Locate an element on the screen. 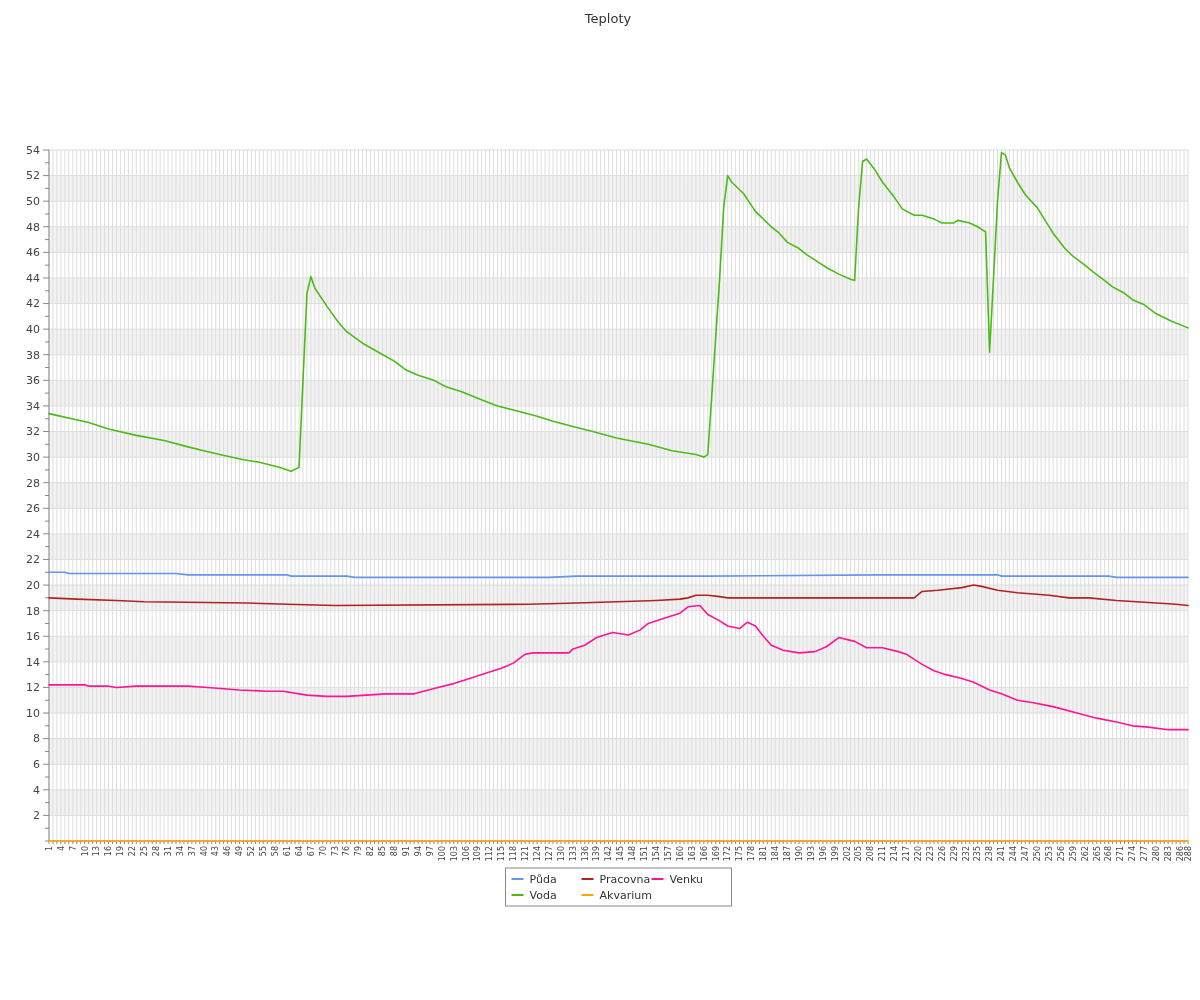 This screenshot has height=1000, width=1200. x-tick-label: 58 is located at coordinates (276, 851).